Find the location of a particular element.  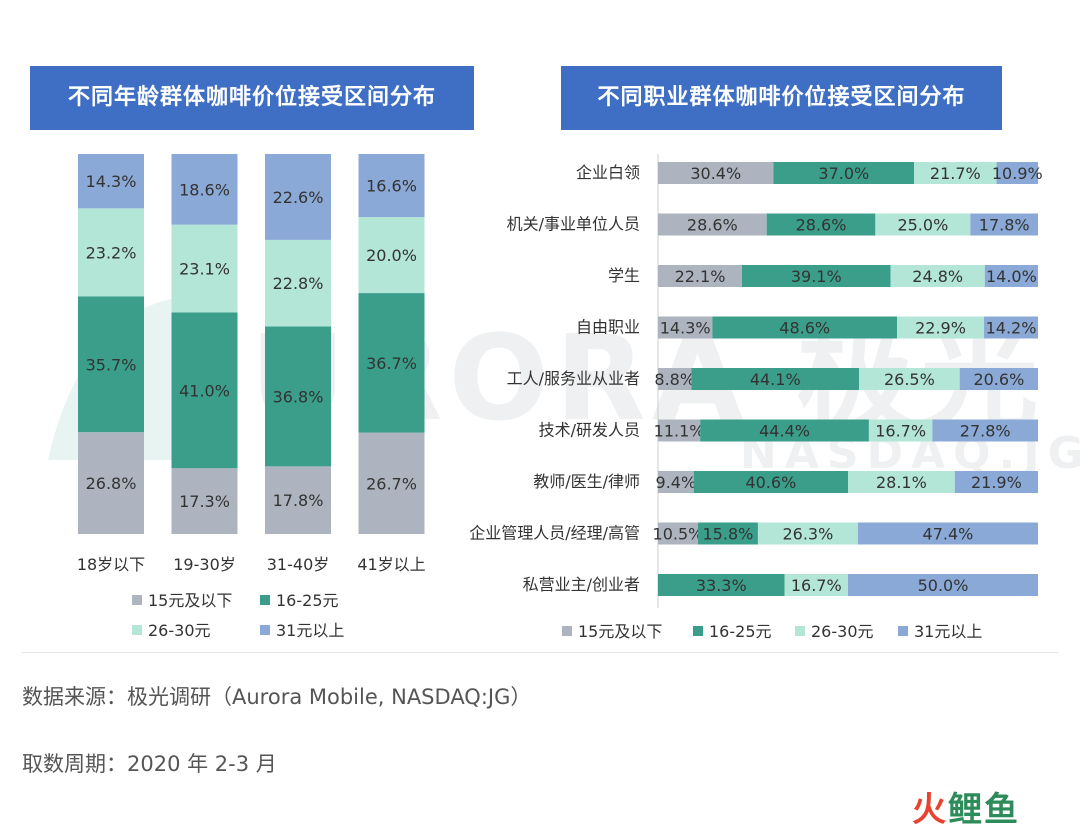

occupation-bar-value-label: 11.1% is located at coordinates (679, 431).